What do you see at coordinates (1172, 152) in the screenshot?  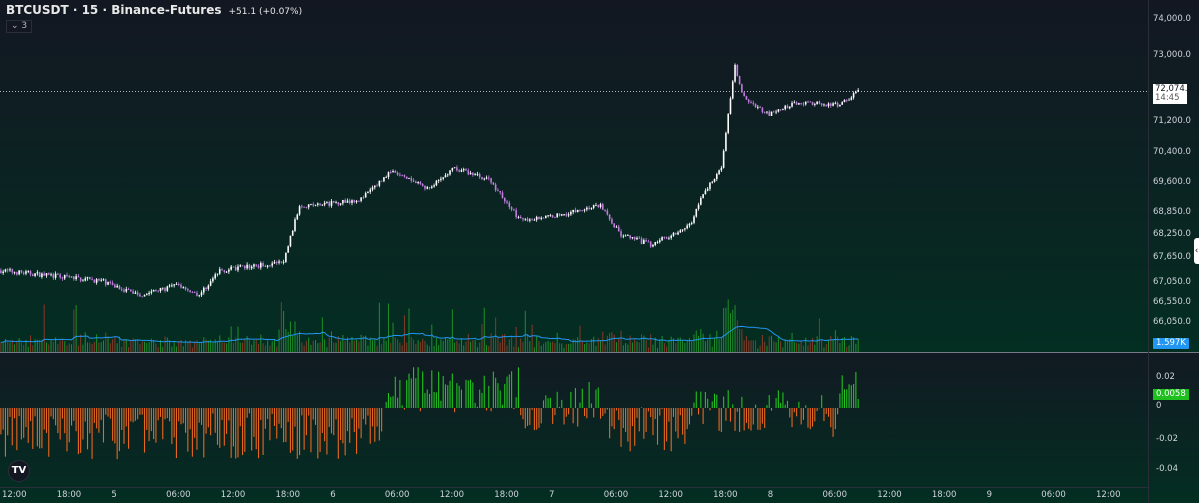 I see `price-tick: 70,400.0` at bounding box center [1172, 152].